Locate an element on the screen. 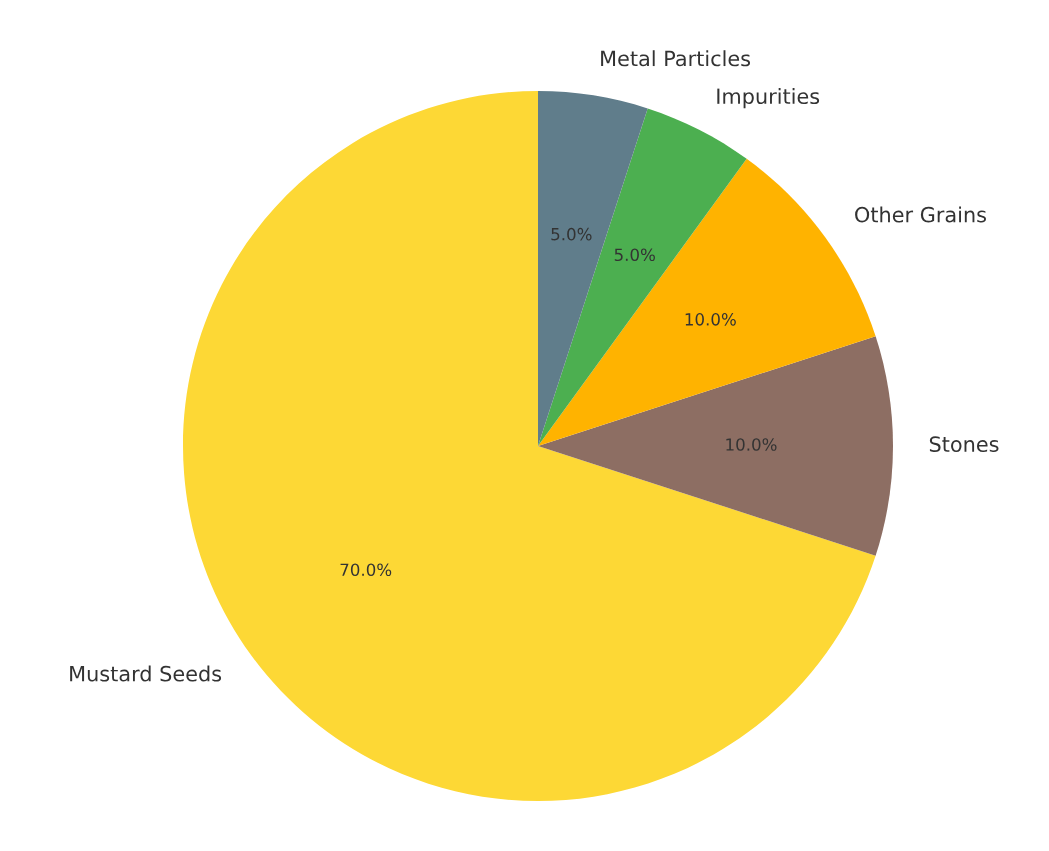  slice-label: Mustard Seeds is located at coordinates (146, 673).